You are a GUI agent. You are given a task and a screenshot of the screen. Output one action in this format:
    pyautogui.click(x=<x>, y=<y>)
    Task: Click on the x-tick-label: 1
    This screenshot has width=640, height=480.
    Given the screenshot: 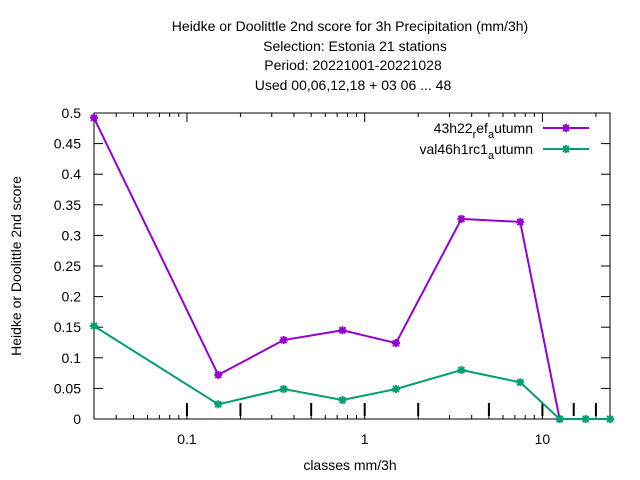 What is the action you would take?
    pyautogui.click(x=365, y=439)
    